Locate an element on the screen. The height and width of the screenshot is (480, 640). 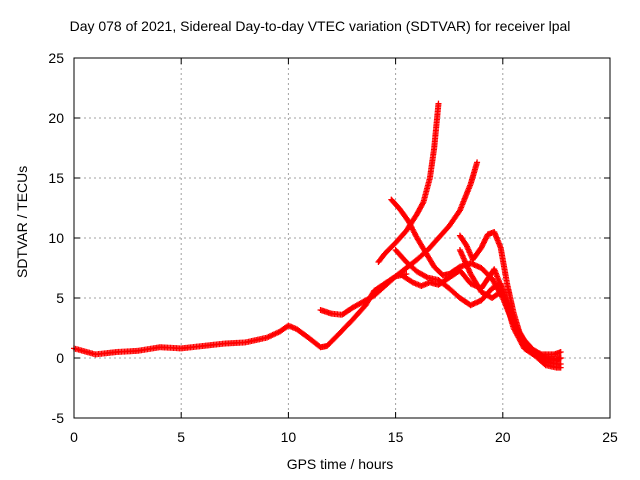
y-tick-label: 20 is located at coordinates (56, 118).